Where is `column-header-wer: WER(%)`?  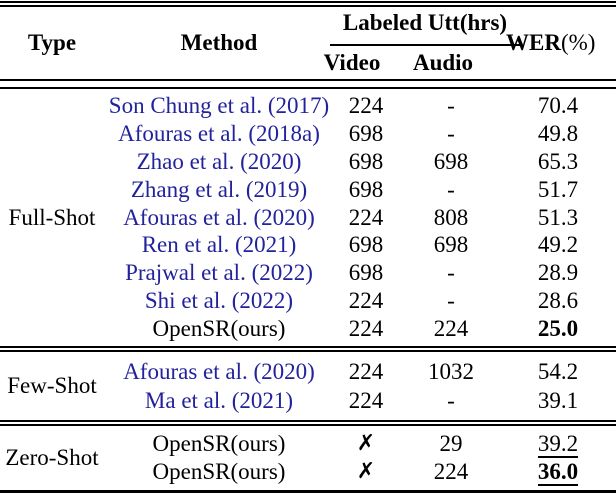
column-header-wer: WER(%) is located at coordinates (560, 43).